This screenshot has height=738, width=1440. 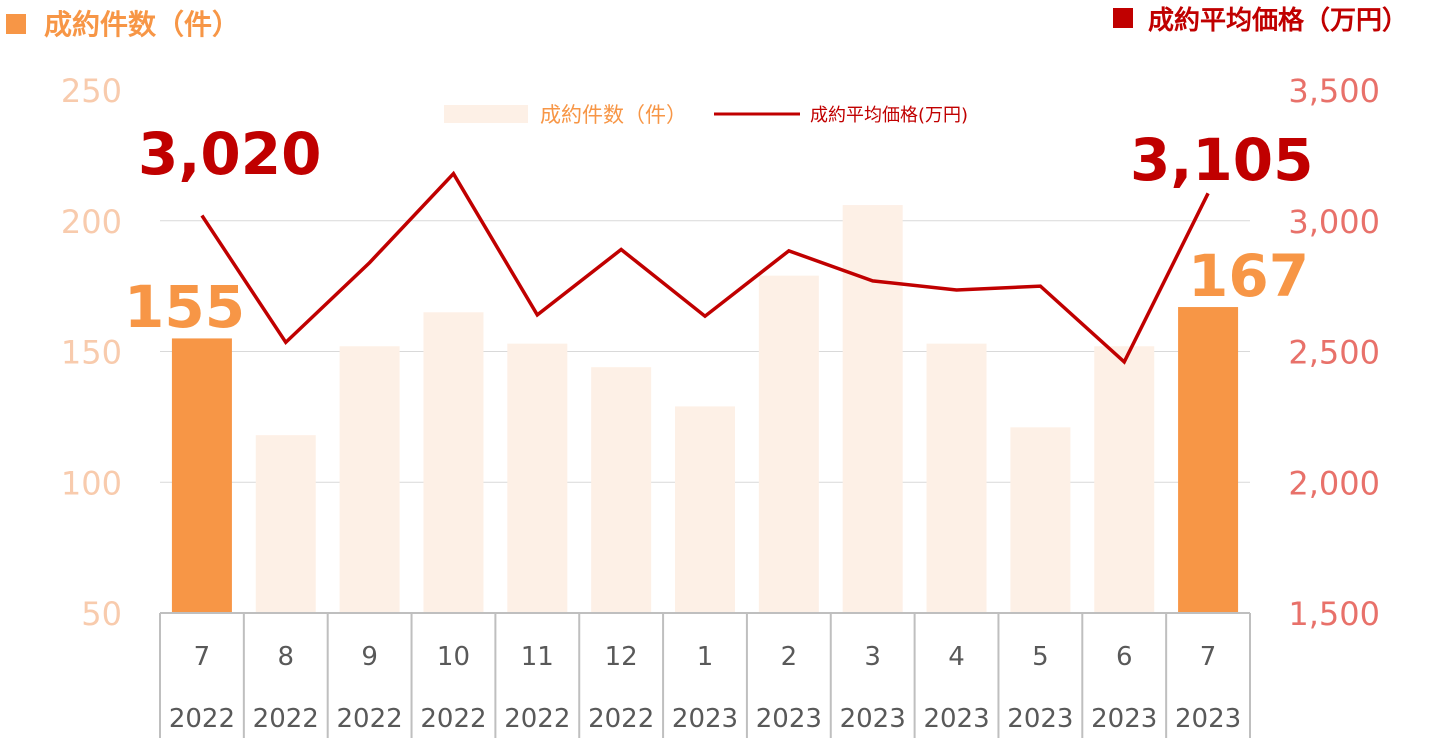 I want to click on right-title-swatch, so click(x=1123, y=18).